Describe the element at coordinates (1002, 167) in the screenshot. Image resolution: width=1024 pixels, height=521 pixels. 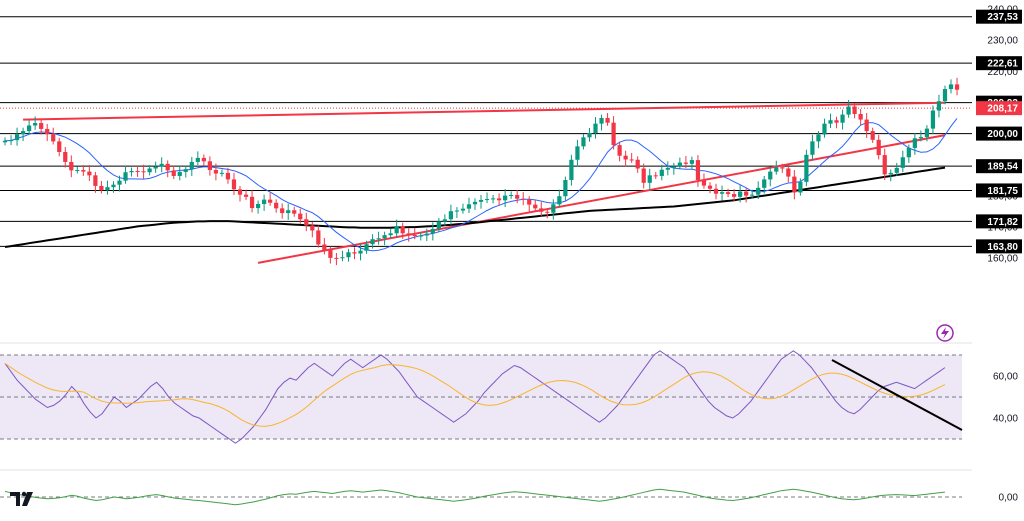
I see `level-badge-label: 189,54` at that location.